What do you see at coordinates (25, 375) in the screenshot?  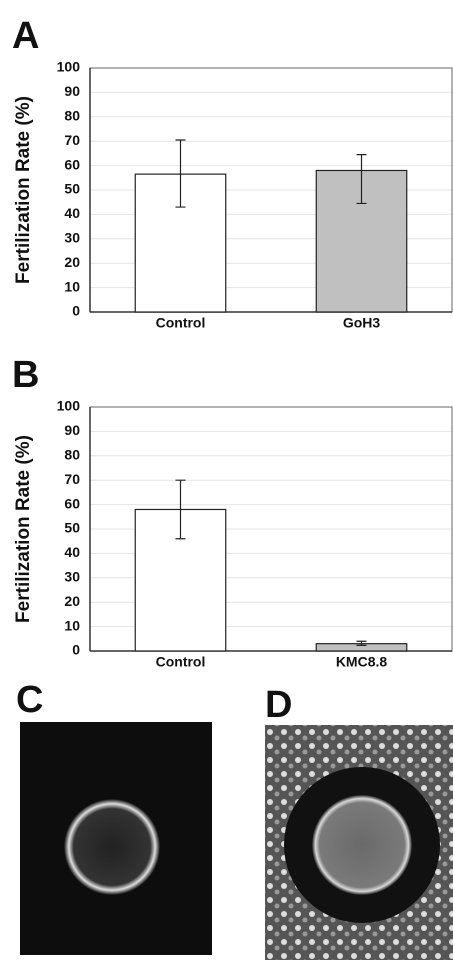 I see `panel-label: B` at bounding box center [25, 375].